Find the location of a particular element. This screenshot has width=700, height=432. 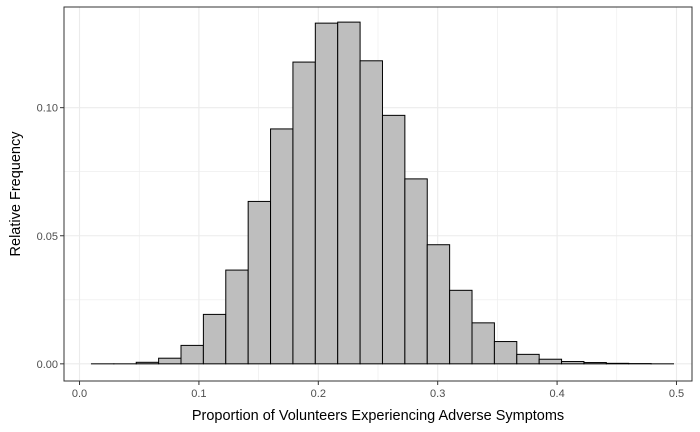

x-tick-label: 0.4 is located at coordinates (556, 394).